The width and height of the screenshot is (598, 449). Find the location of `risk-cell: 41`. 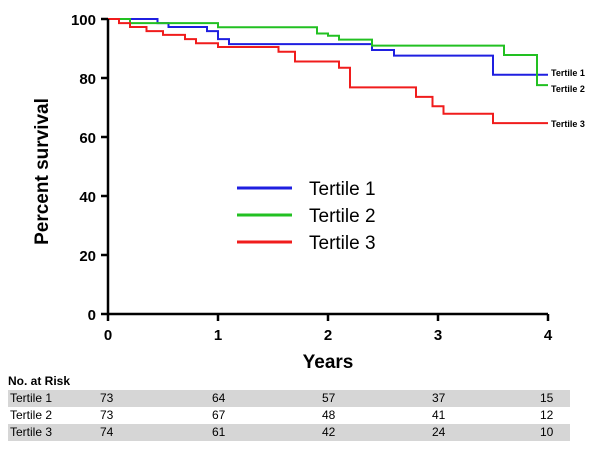

risk-cell: 41 is located at coordinates (439, 415).